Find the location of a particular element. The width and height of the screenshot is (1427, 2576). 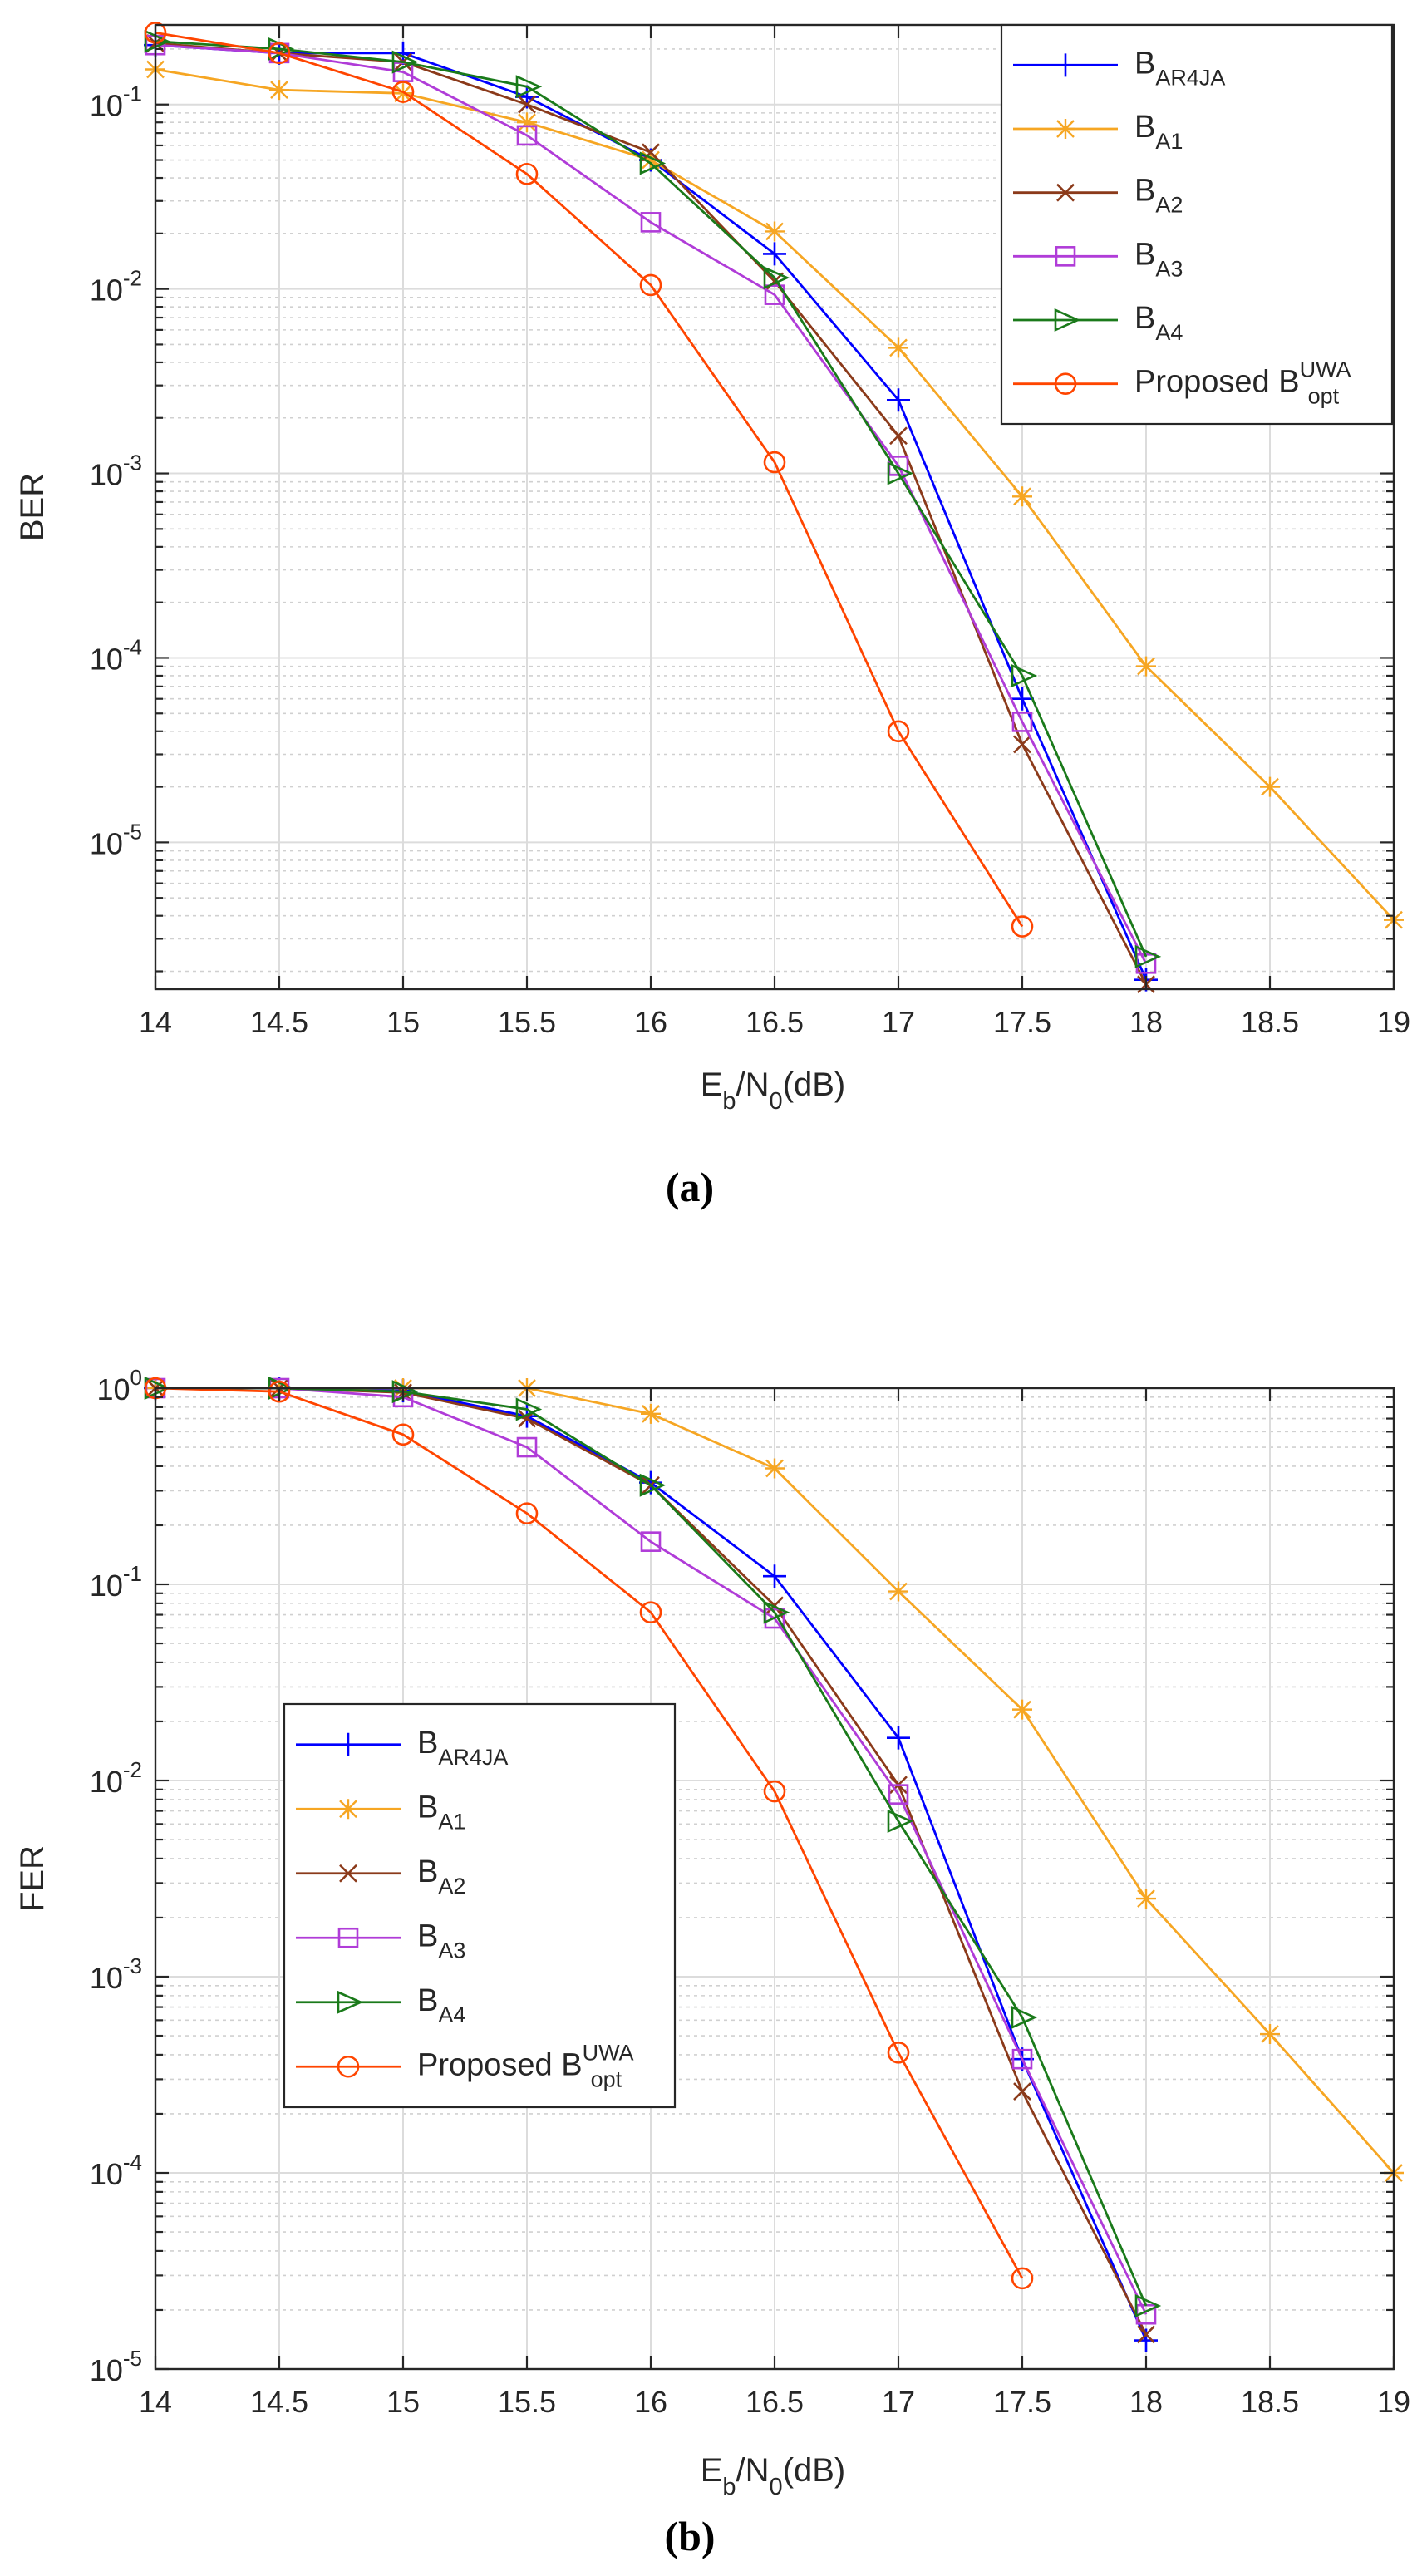

legend-entry: BA3 is located at coordinates (380, 1940).